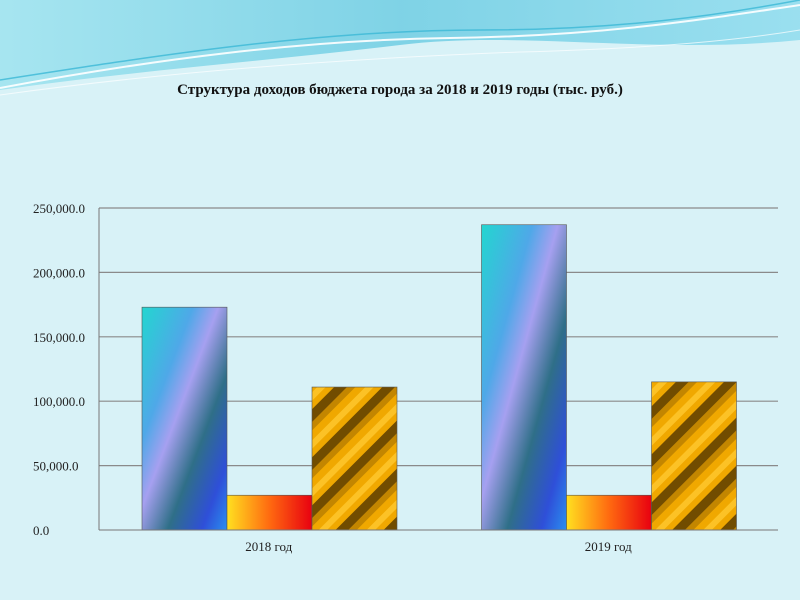 This screenshot has width=800, height=600. Describe the element at coordinates (59, 208) in the screenshot. I see `y-tick-label: 250,000.0` at that location.